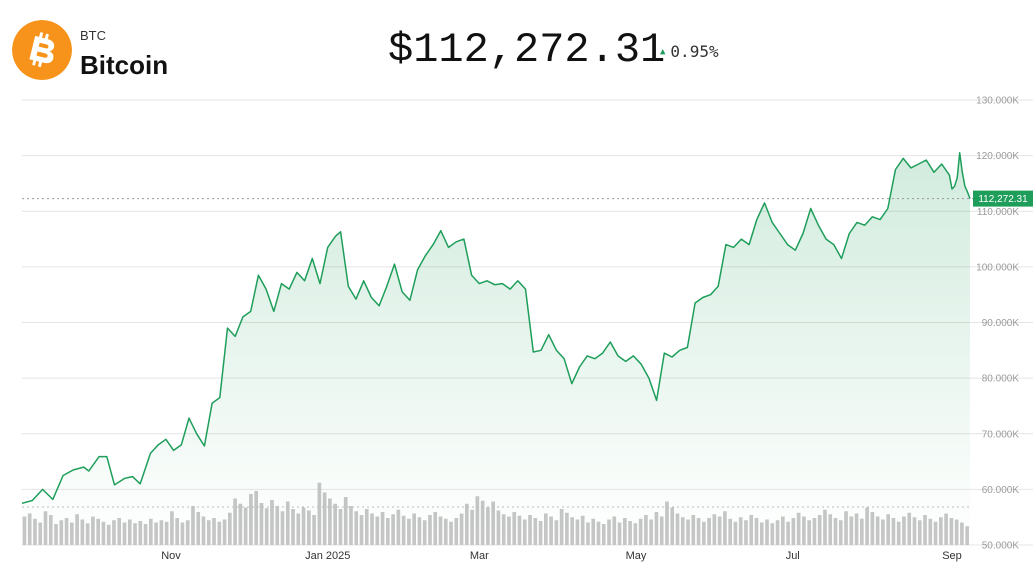 Image resolution: width=1033 pixels, height=573 pixels. I want to click on asset-ticker: BTC, so click(93, 35).